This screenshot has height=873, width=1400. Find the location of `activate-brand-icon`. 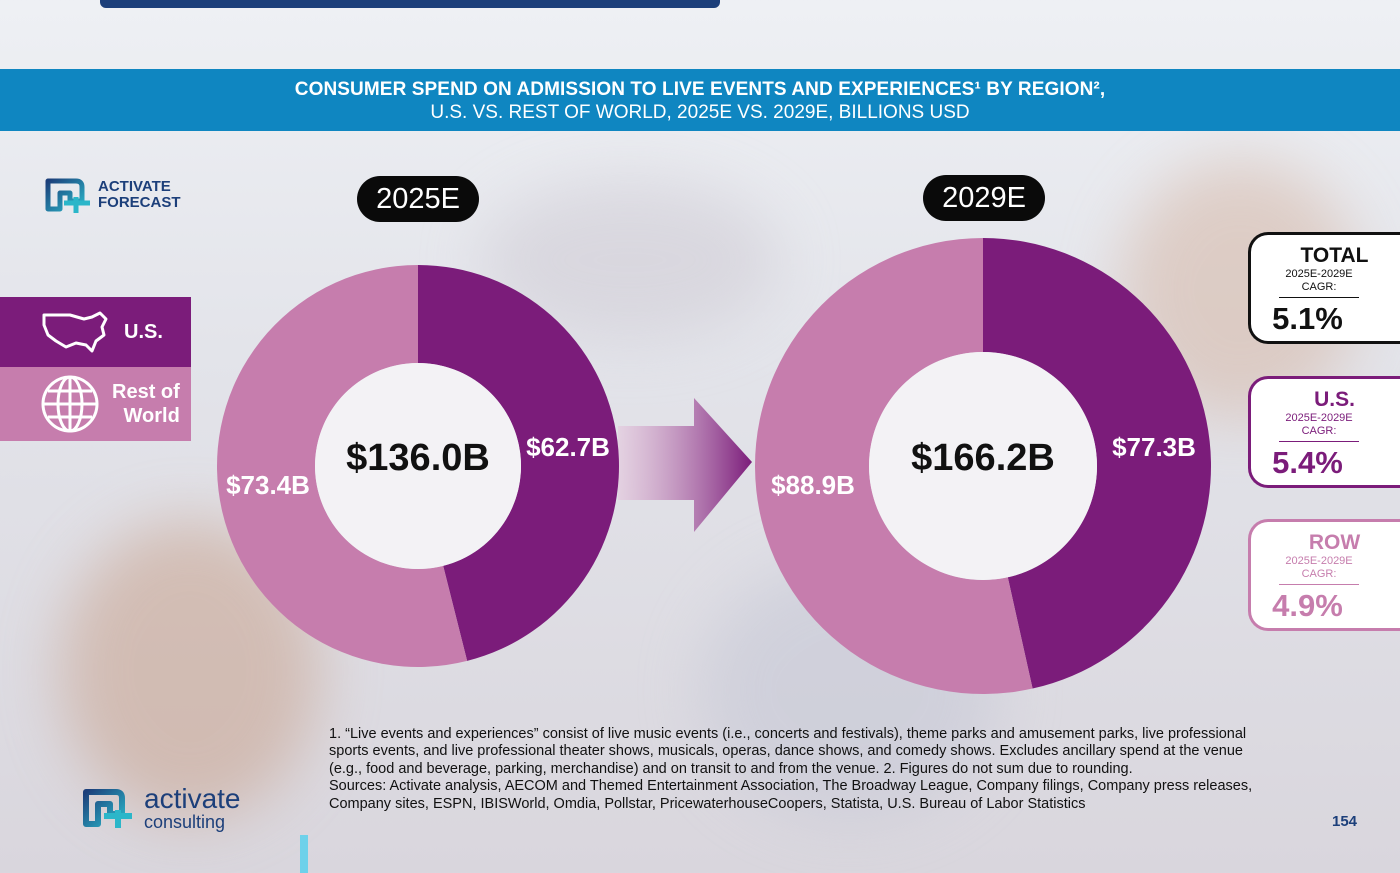

activate-brand-icon is located at coordinates (107, 808).